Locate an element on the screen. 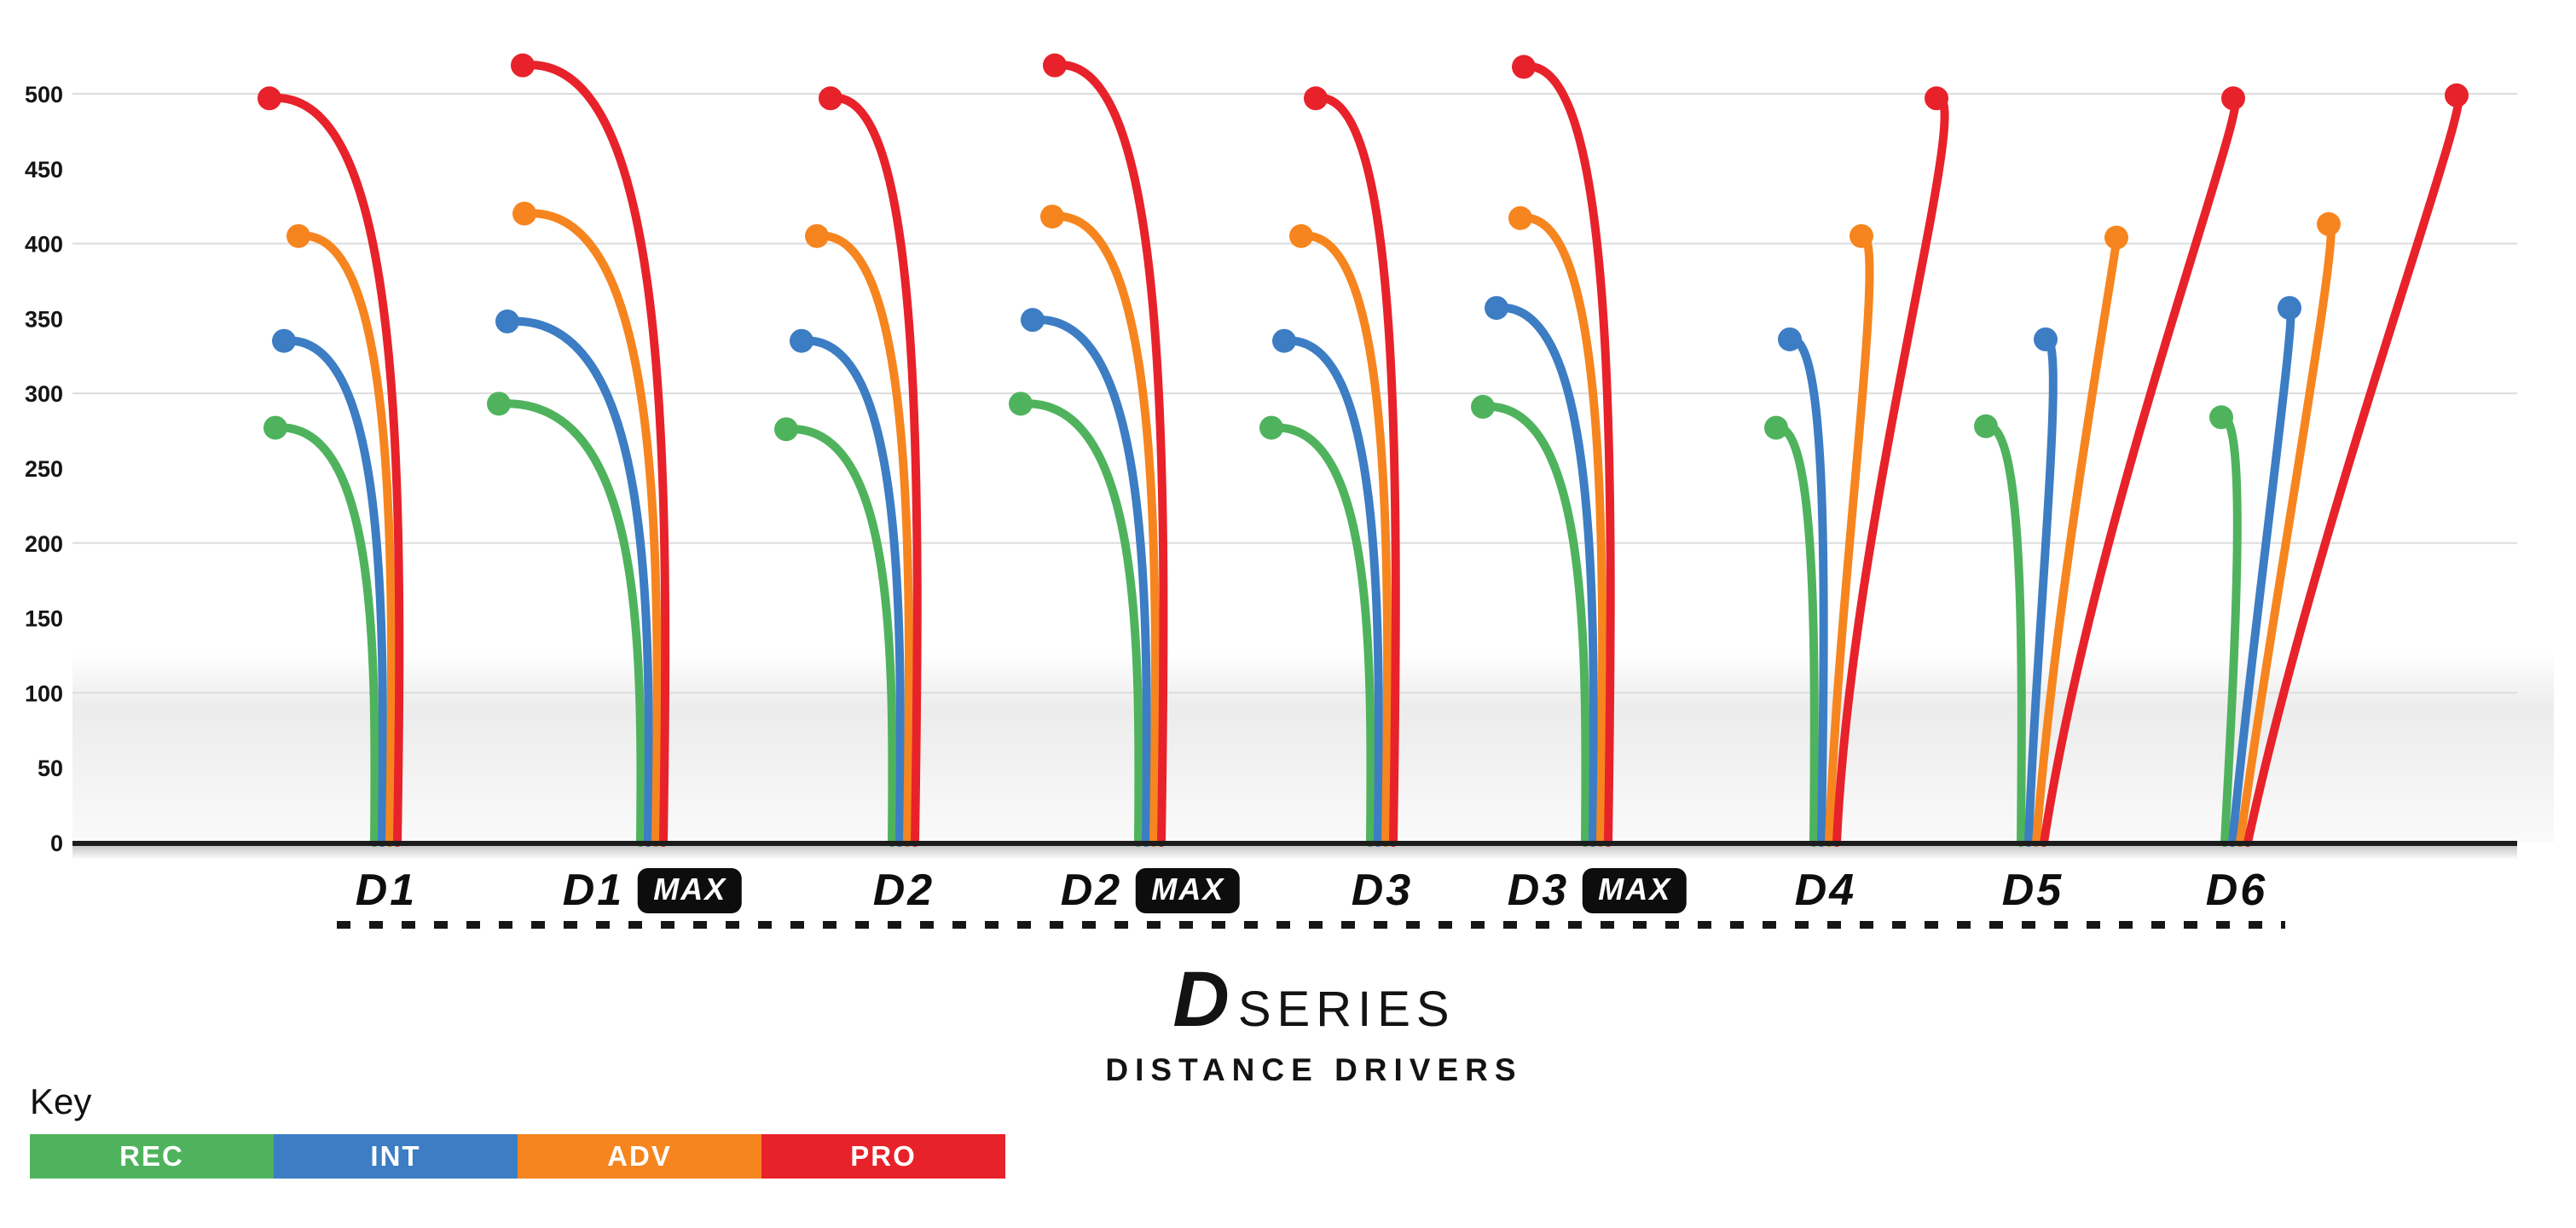 This screenshot has height=1228, width=2576. flight-path-d3-adv is located at coordinates (1344, 539).